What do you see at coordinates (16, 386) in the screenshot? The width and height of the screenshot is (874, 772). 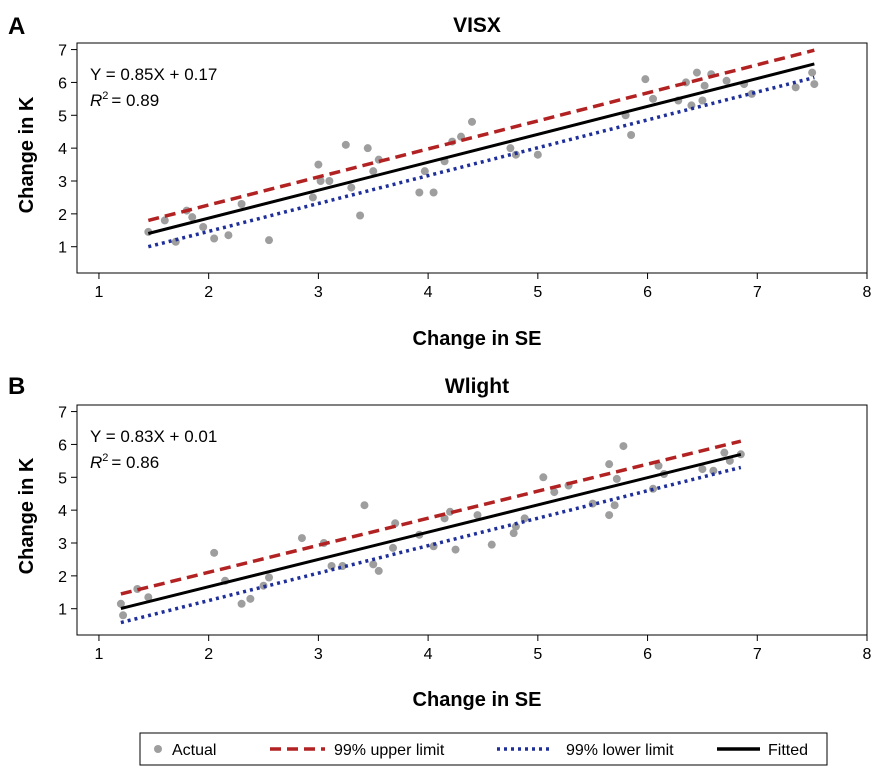 I see `panel-letter-b: B` at bounding box center [16, 386].